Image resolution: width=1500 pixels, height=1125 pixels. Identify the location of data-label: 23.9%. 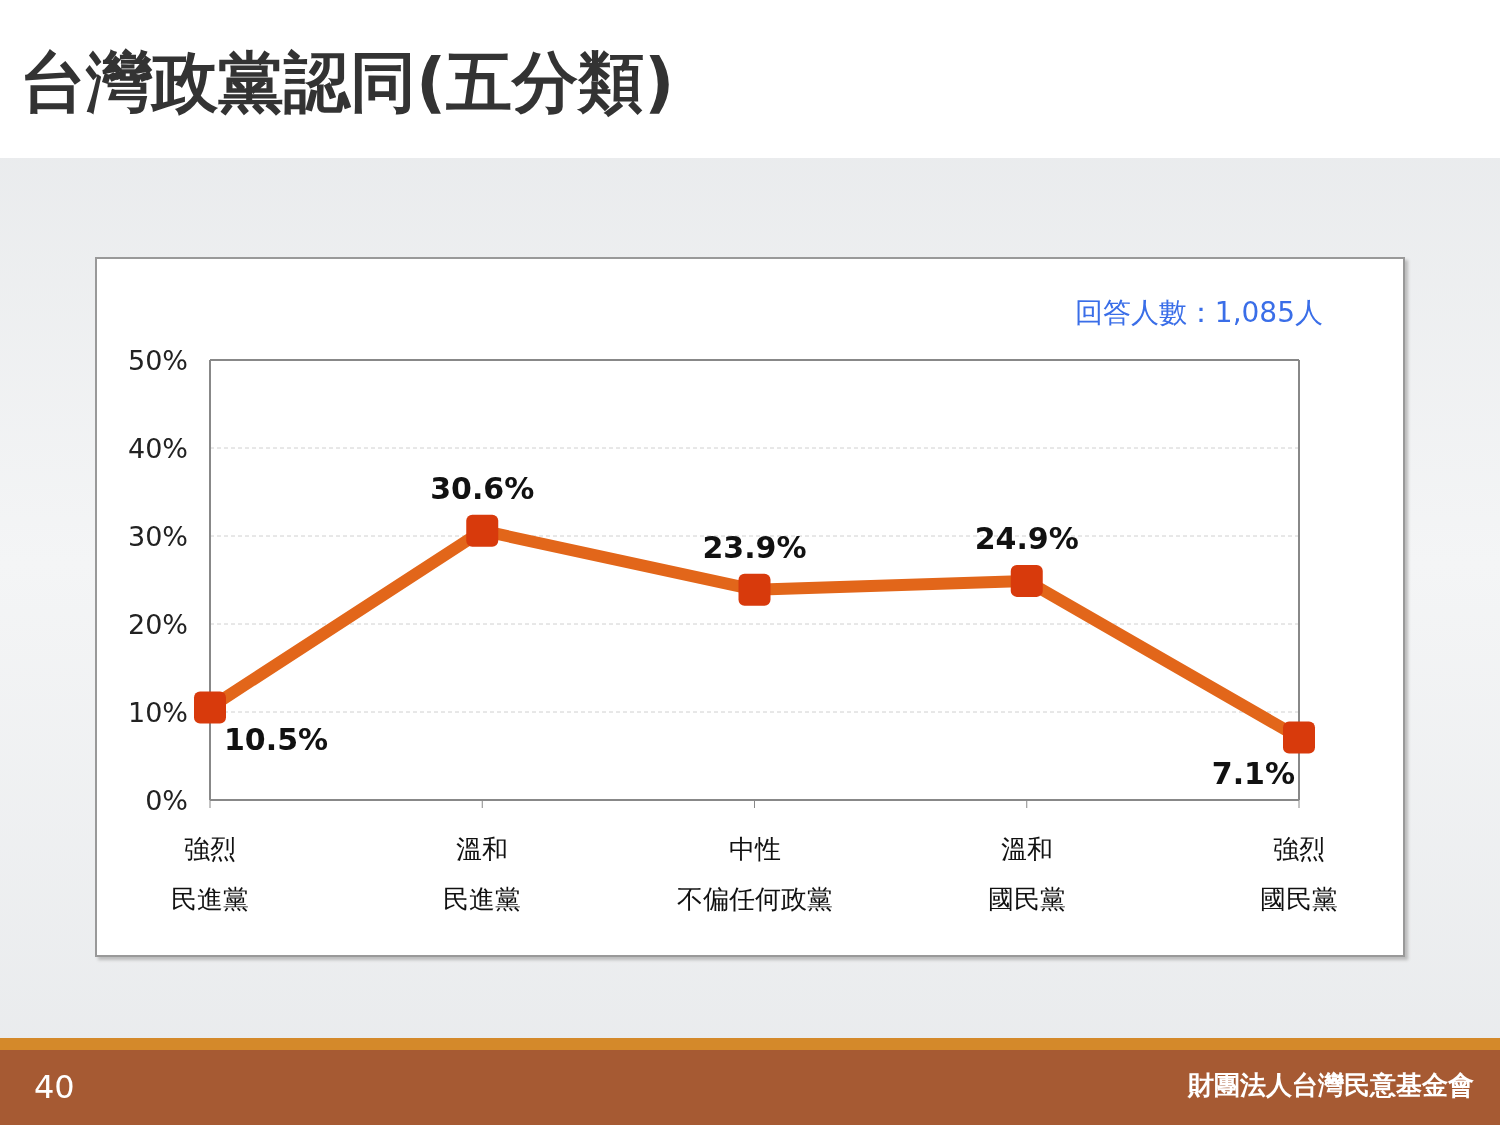
(754, 547).